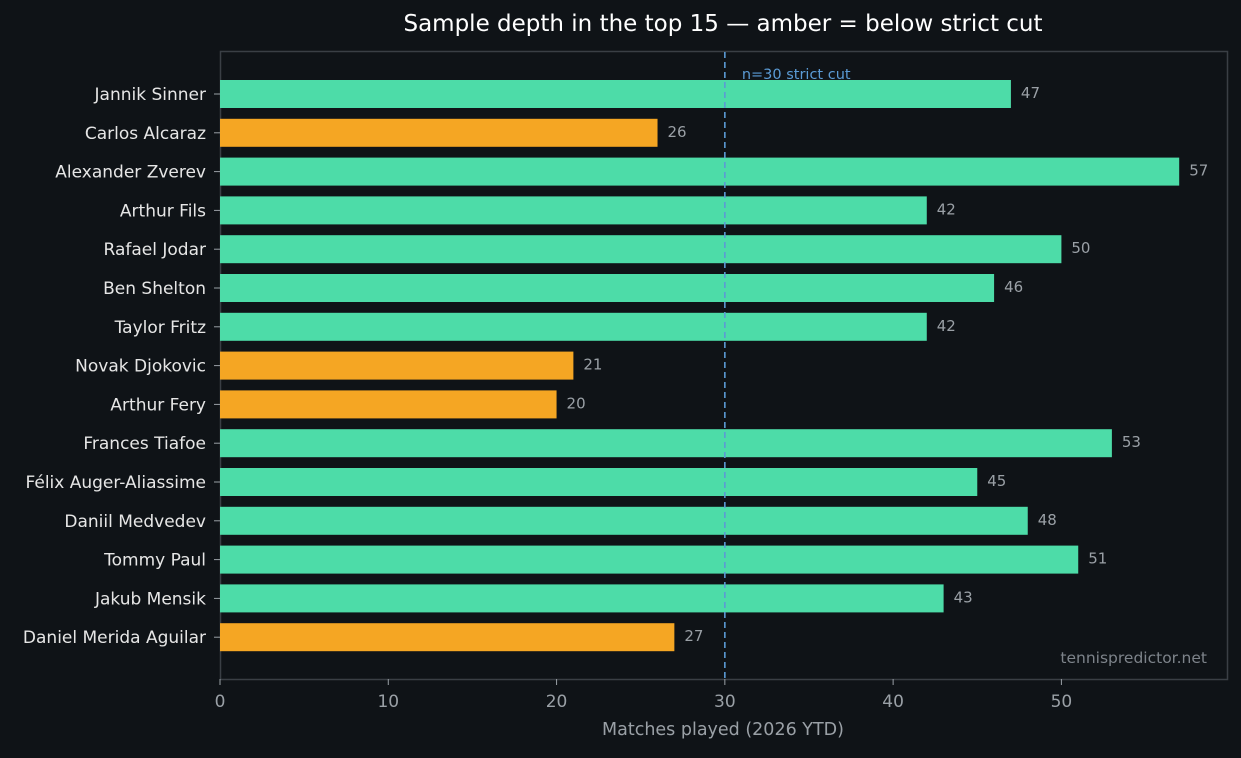  Describe the element at coordinates (582, 598) in the screenshot. I see `bar-jakub-mensik` at that location.